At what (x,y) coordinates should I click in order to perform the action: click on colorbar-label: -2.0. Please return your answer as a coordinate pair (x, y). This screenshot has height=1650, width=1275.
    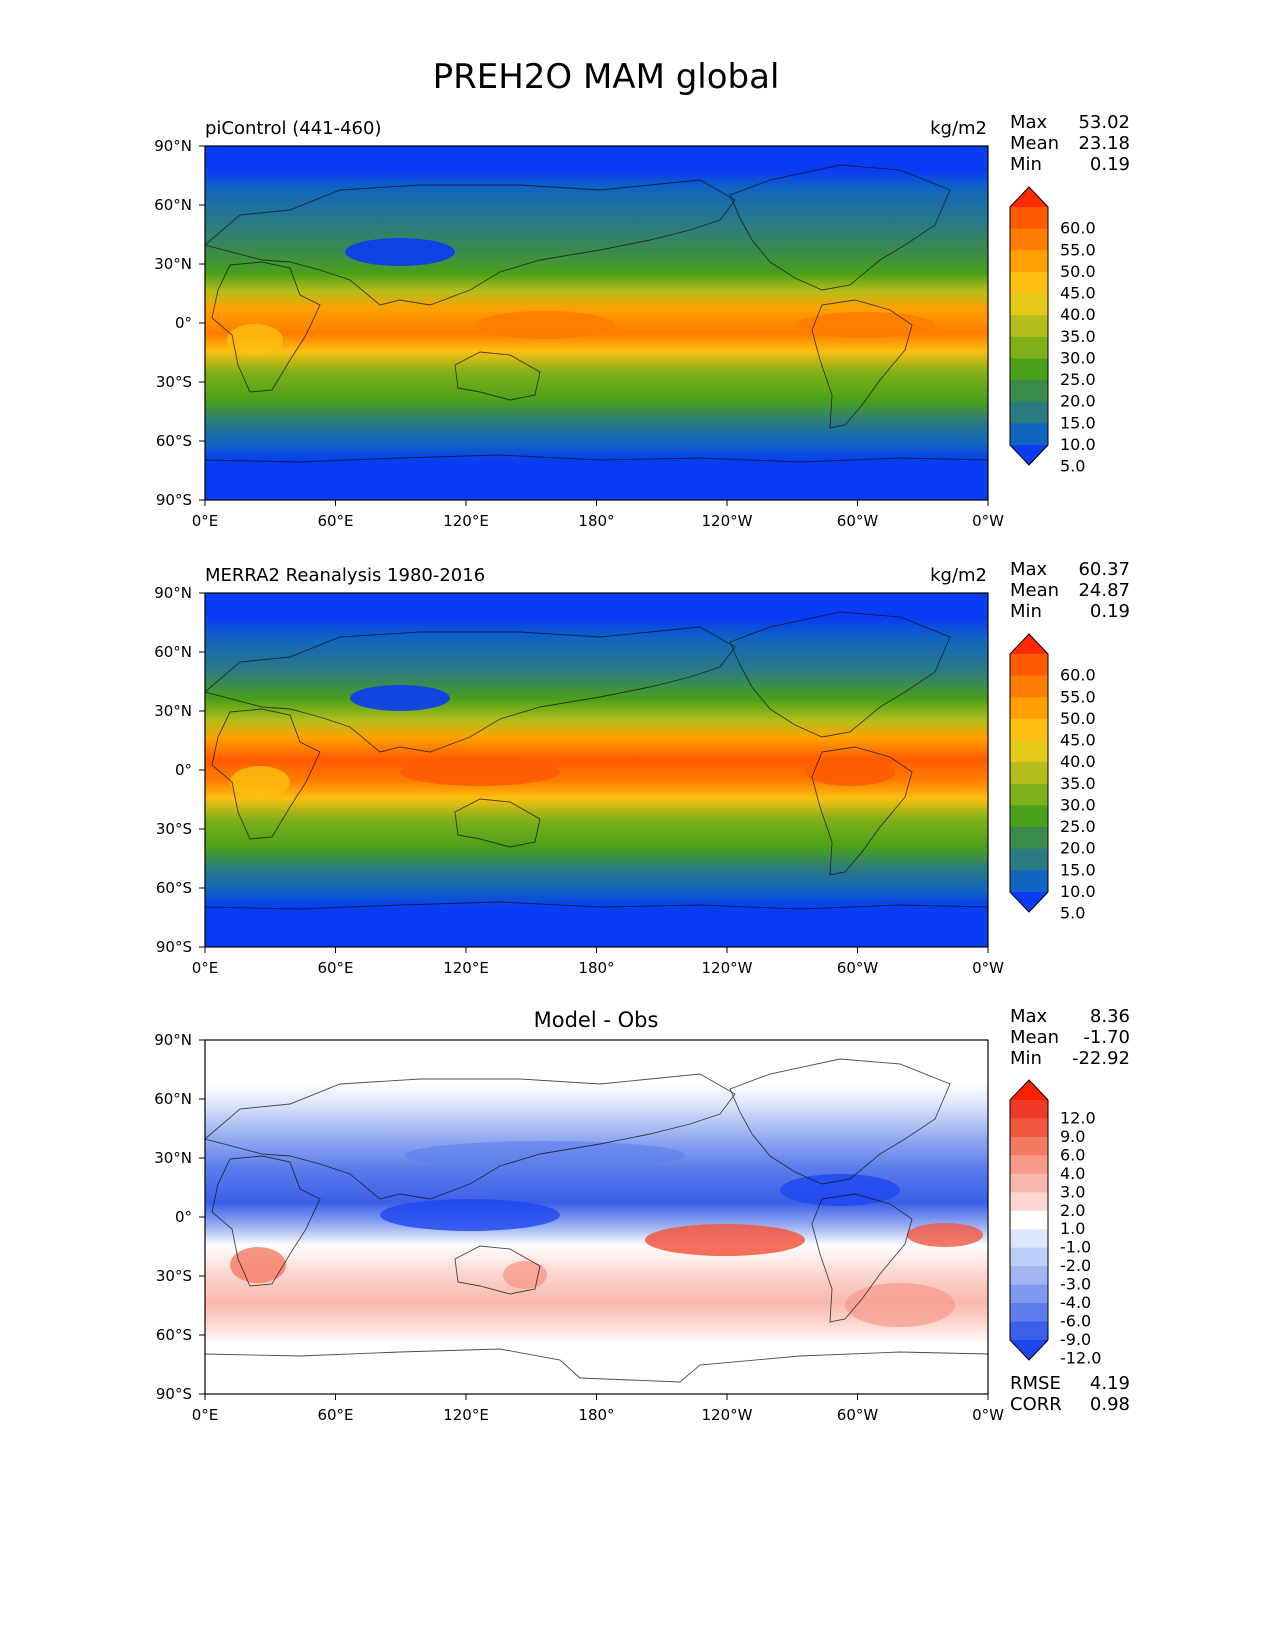
    Looking at the image, I should click on (1075, 1265).